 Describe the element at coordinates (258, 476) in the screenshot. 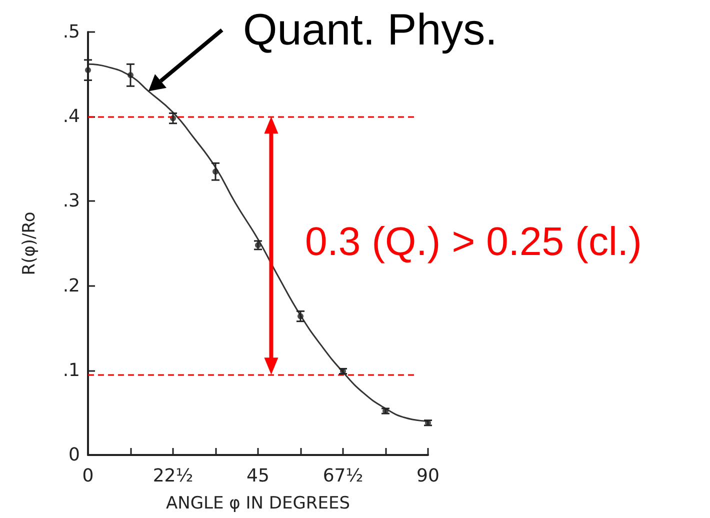

I see `x-tick-label: 45` at that location.